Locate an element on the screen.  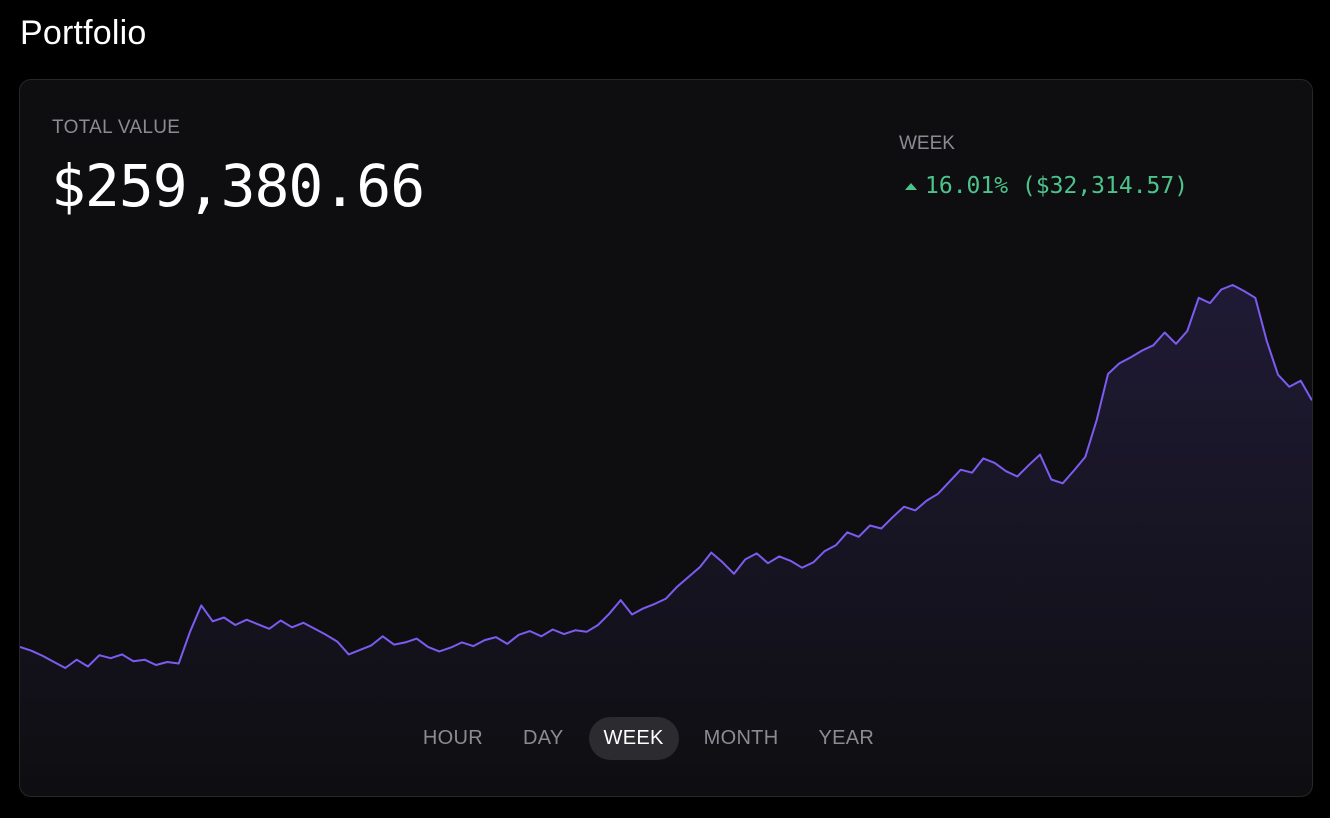
time-range-tabs: HOUR DAY WEEK MONTH YEAR is located at coordinates (666, 738).